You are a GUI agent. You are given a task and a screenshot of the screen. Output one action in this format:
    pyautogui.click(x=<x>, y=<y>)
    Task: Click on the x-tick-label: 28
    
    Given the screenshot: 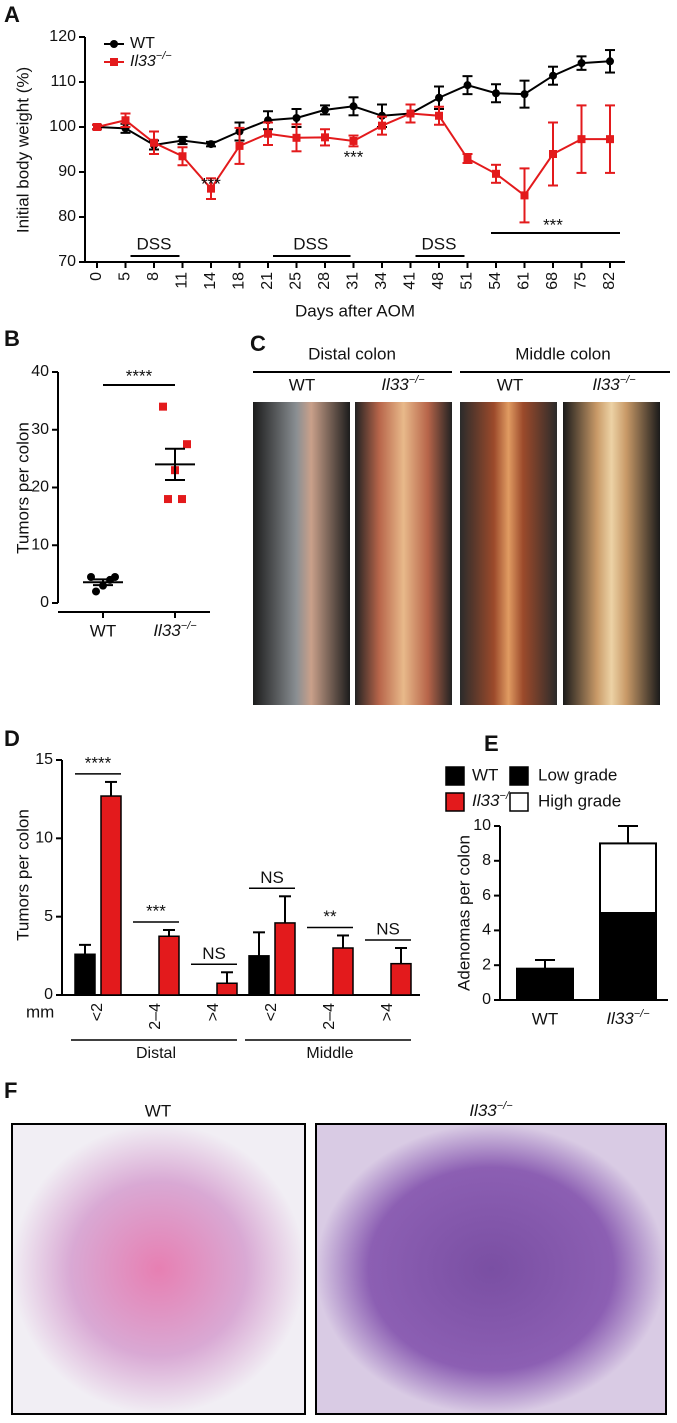 What is the action you would take?
    pyautogui.click(x=324, y=281)
    